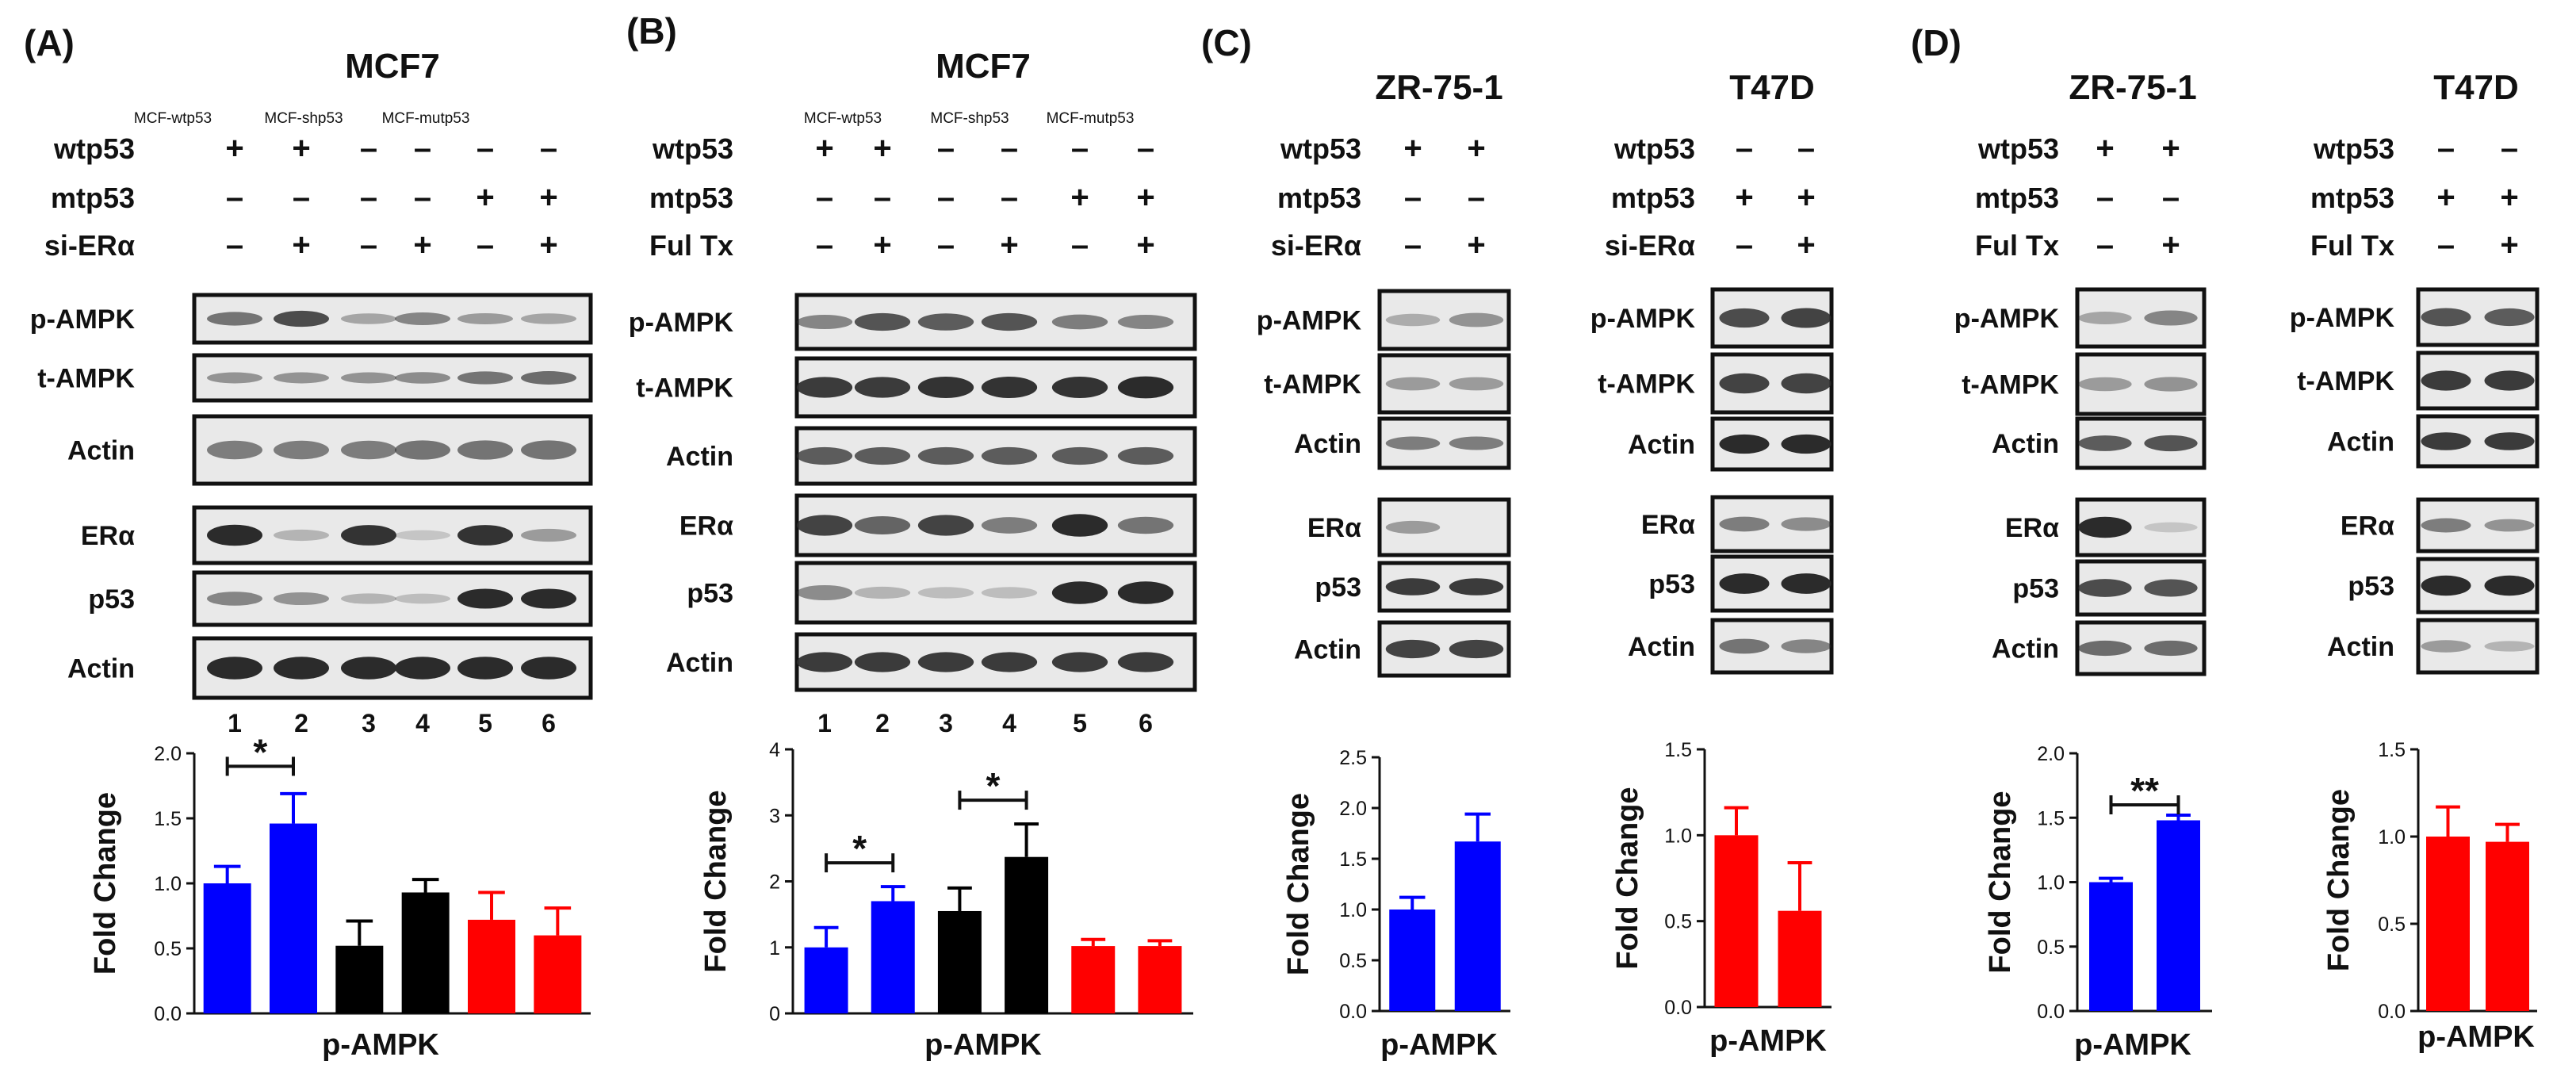 The height and width of the screenshot is (1080, 2576). I want to click on condition-label: mtp53, so click(691, 198).